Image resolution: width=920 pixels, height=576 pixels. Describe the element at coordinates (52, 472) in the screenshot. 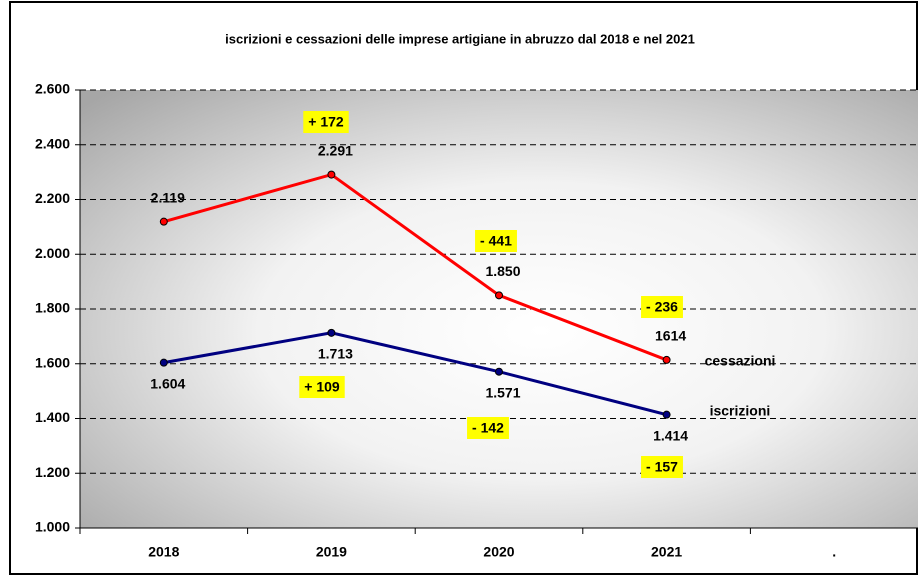

I see `y-tick-label: 1.200` at that location.